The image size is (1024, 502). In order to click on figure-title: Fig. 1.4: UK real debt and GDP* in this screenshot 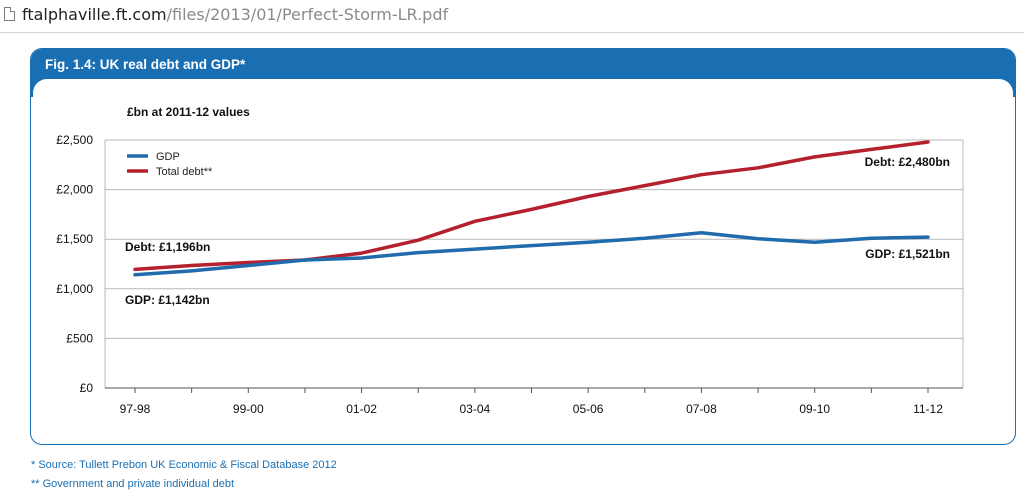, I will do `click(145, 64)`.